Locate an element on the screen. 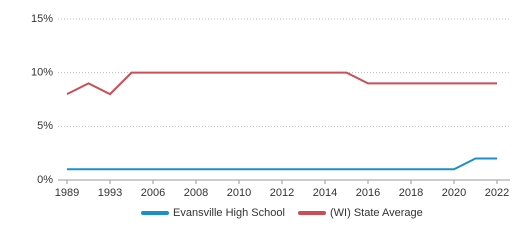 The width and height of the screenshot is (524, 240). x-tick-label: 2008 is located at coordinates (196, 193).